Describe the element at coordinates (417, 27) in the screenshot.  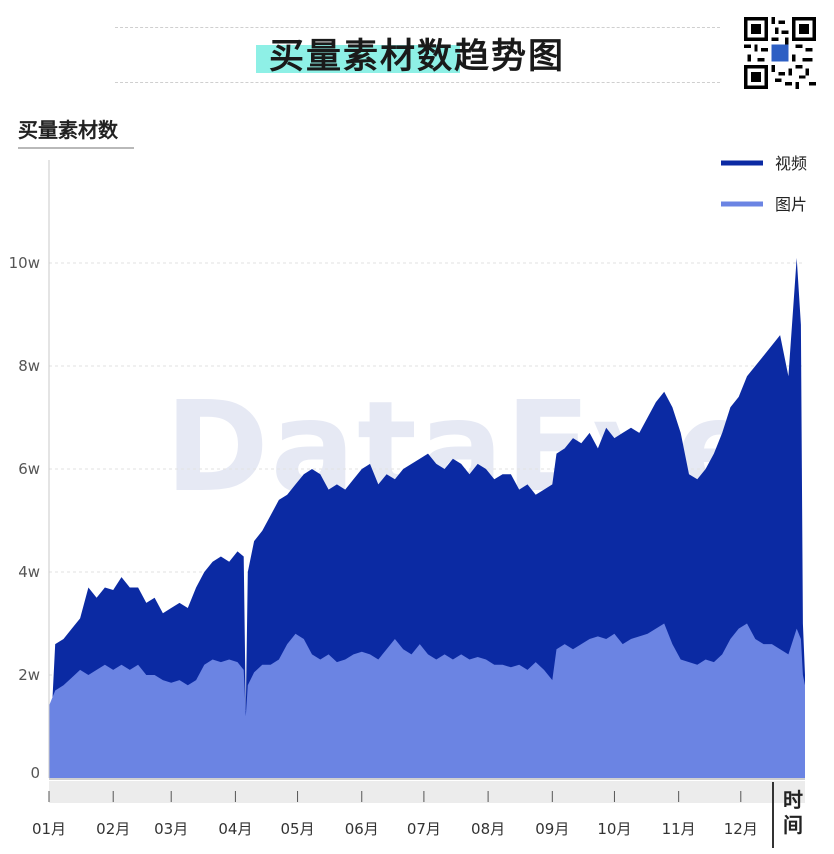
I see `title-rule-top` at that location.